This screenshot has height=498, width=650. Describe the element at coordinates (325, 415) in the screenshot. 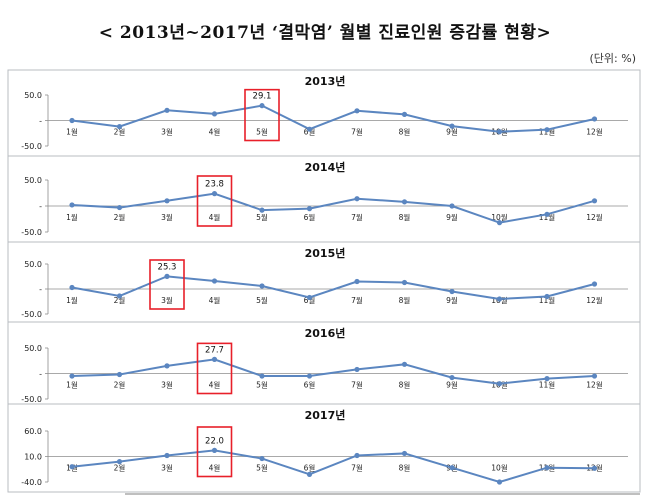

I see `chart-title: 2017년` at that location.